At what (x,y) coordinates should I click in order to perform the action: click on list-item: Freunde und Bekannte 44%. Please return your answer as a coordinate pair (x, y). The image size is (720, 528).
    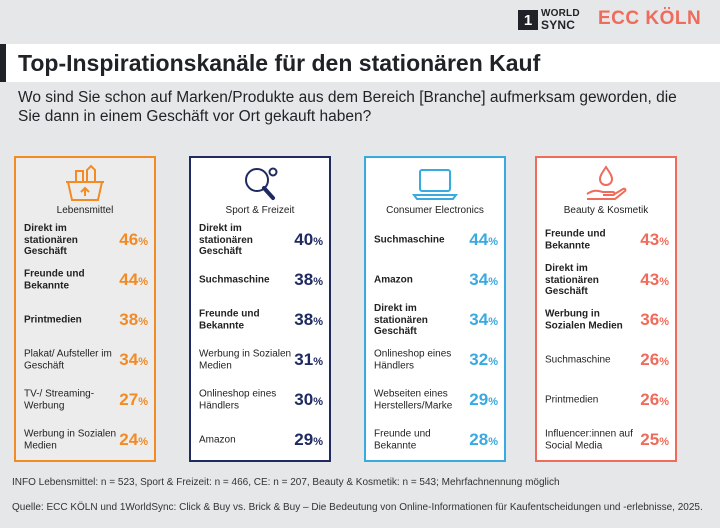
    Looking at the image, I should click on (86, 280).